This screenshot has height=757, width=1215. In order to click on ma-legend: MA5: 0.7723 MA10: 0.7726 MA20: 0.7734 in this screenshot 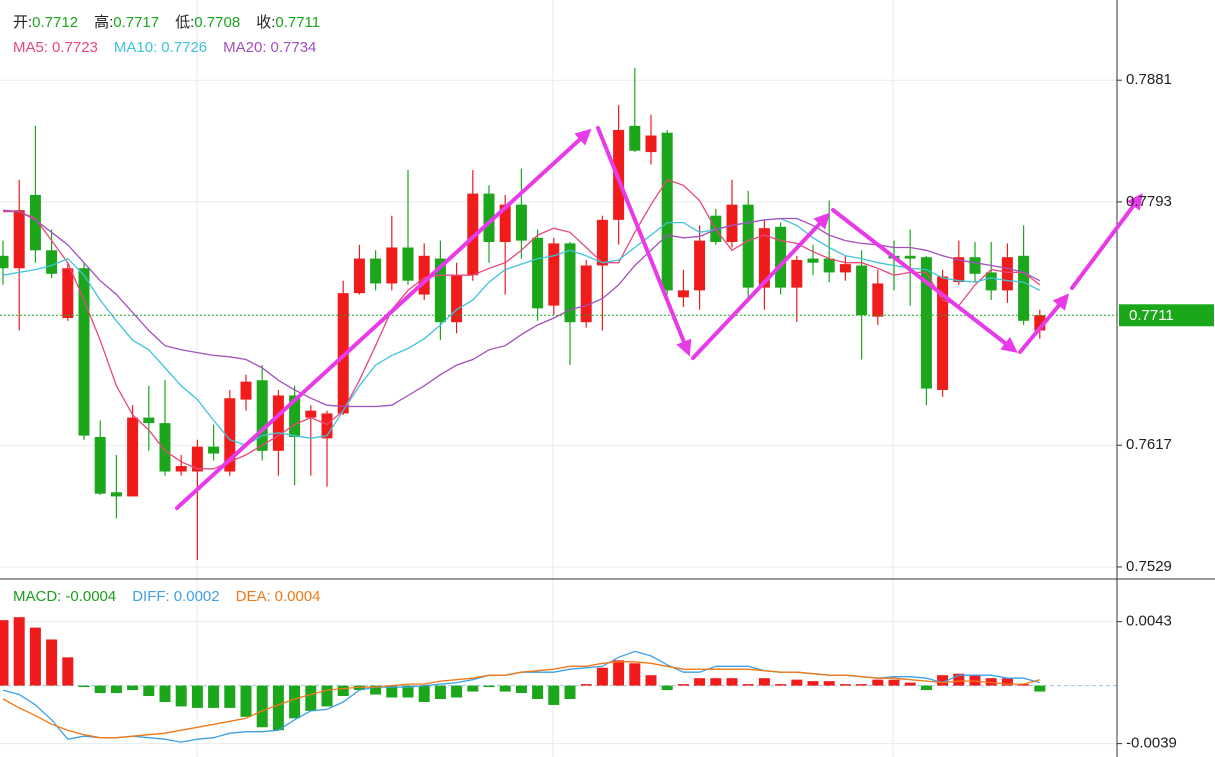, I will do `click(164, 47)`.